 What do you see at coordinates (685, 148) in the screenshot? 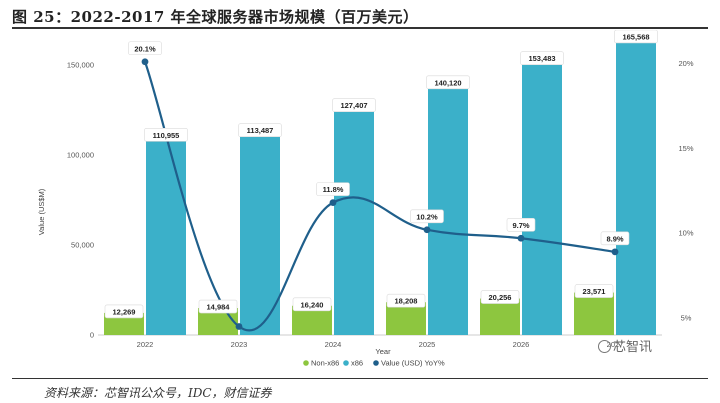
I see `y2-tick-label: 15%` at bounding box center [685, 148].